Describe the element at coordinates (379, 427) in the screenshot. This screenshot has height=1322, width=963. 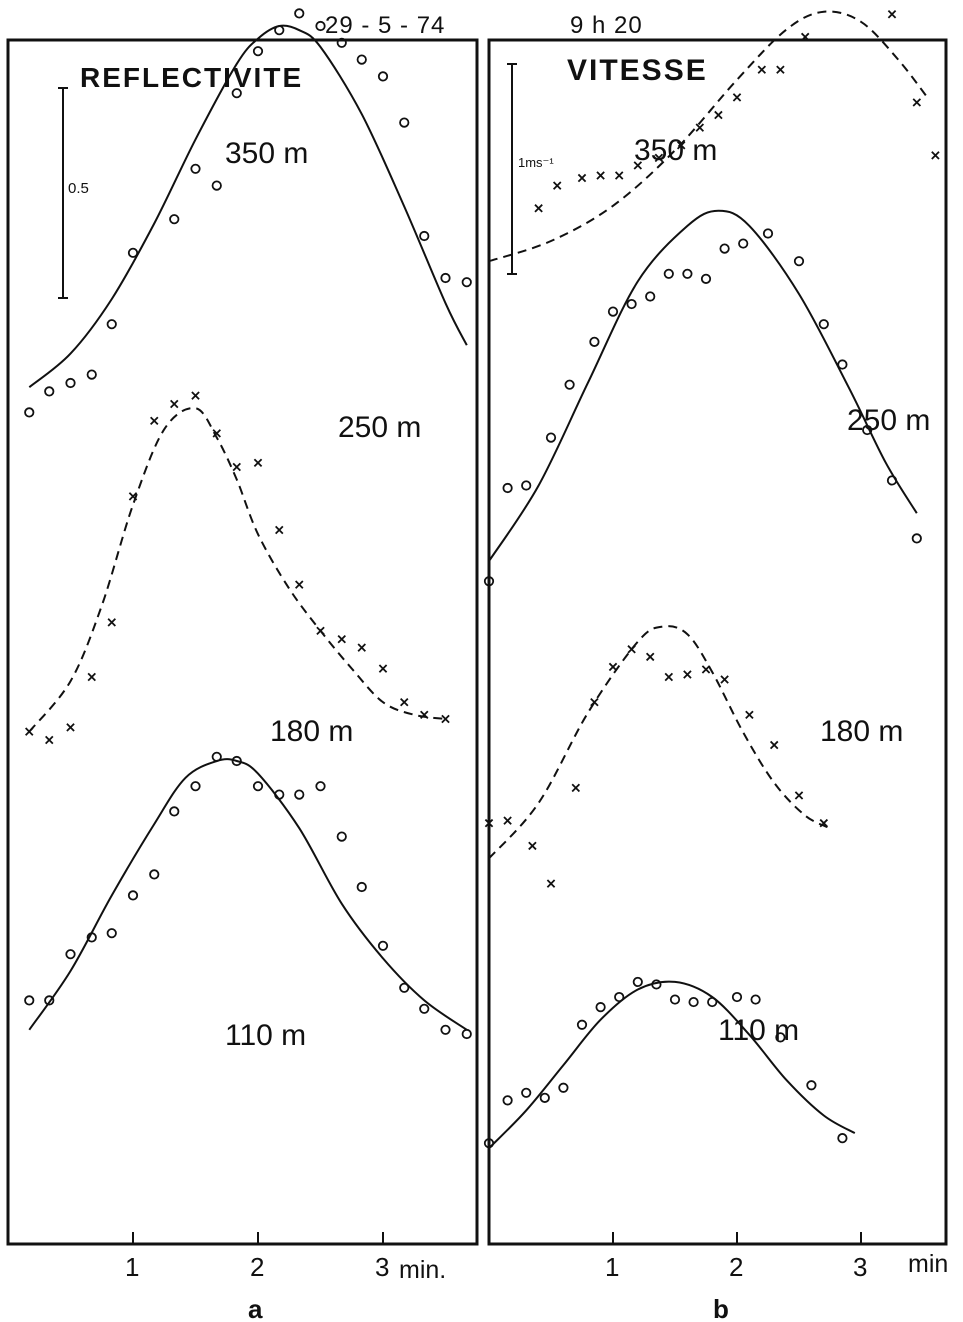
I see `panel-a-series-label-250m: 250 m` at that location.